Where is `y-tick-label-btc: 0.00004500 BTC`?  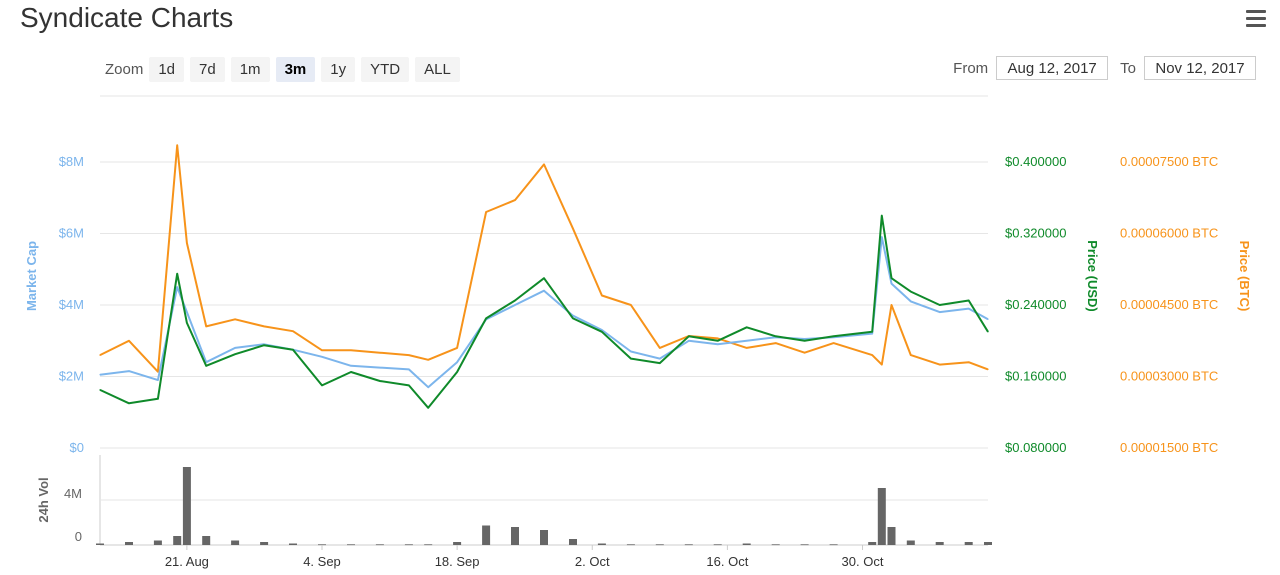
y-tick-label-btc: 0.00004500 BTC is located at coordinates (1169, 304).